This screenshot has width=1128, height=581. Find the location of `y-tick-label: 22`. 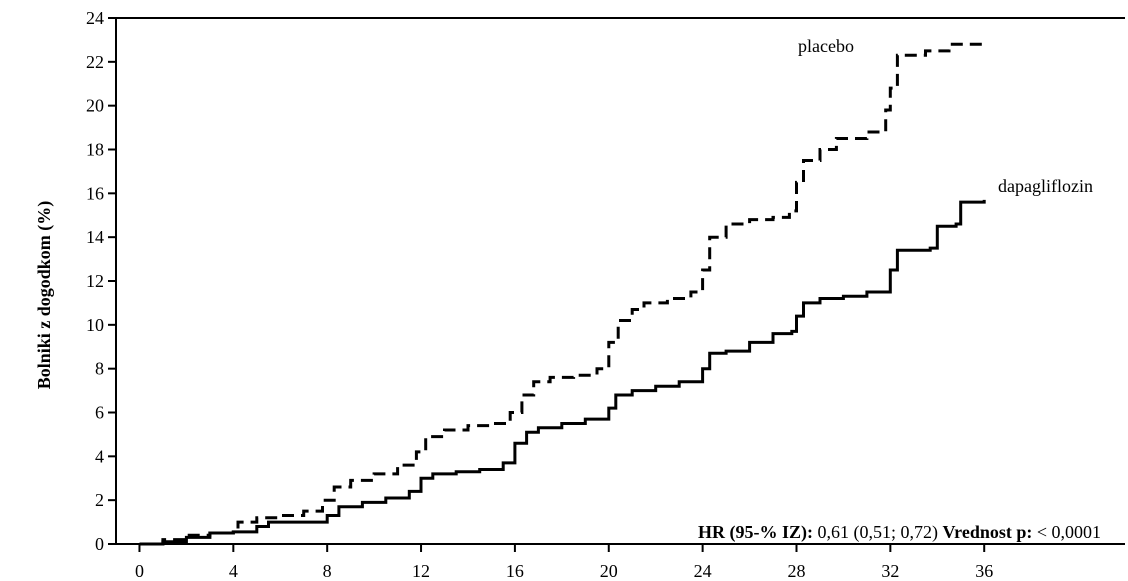

y-tick-label: 22 is located at coordinates (95, 62).